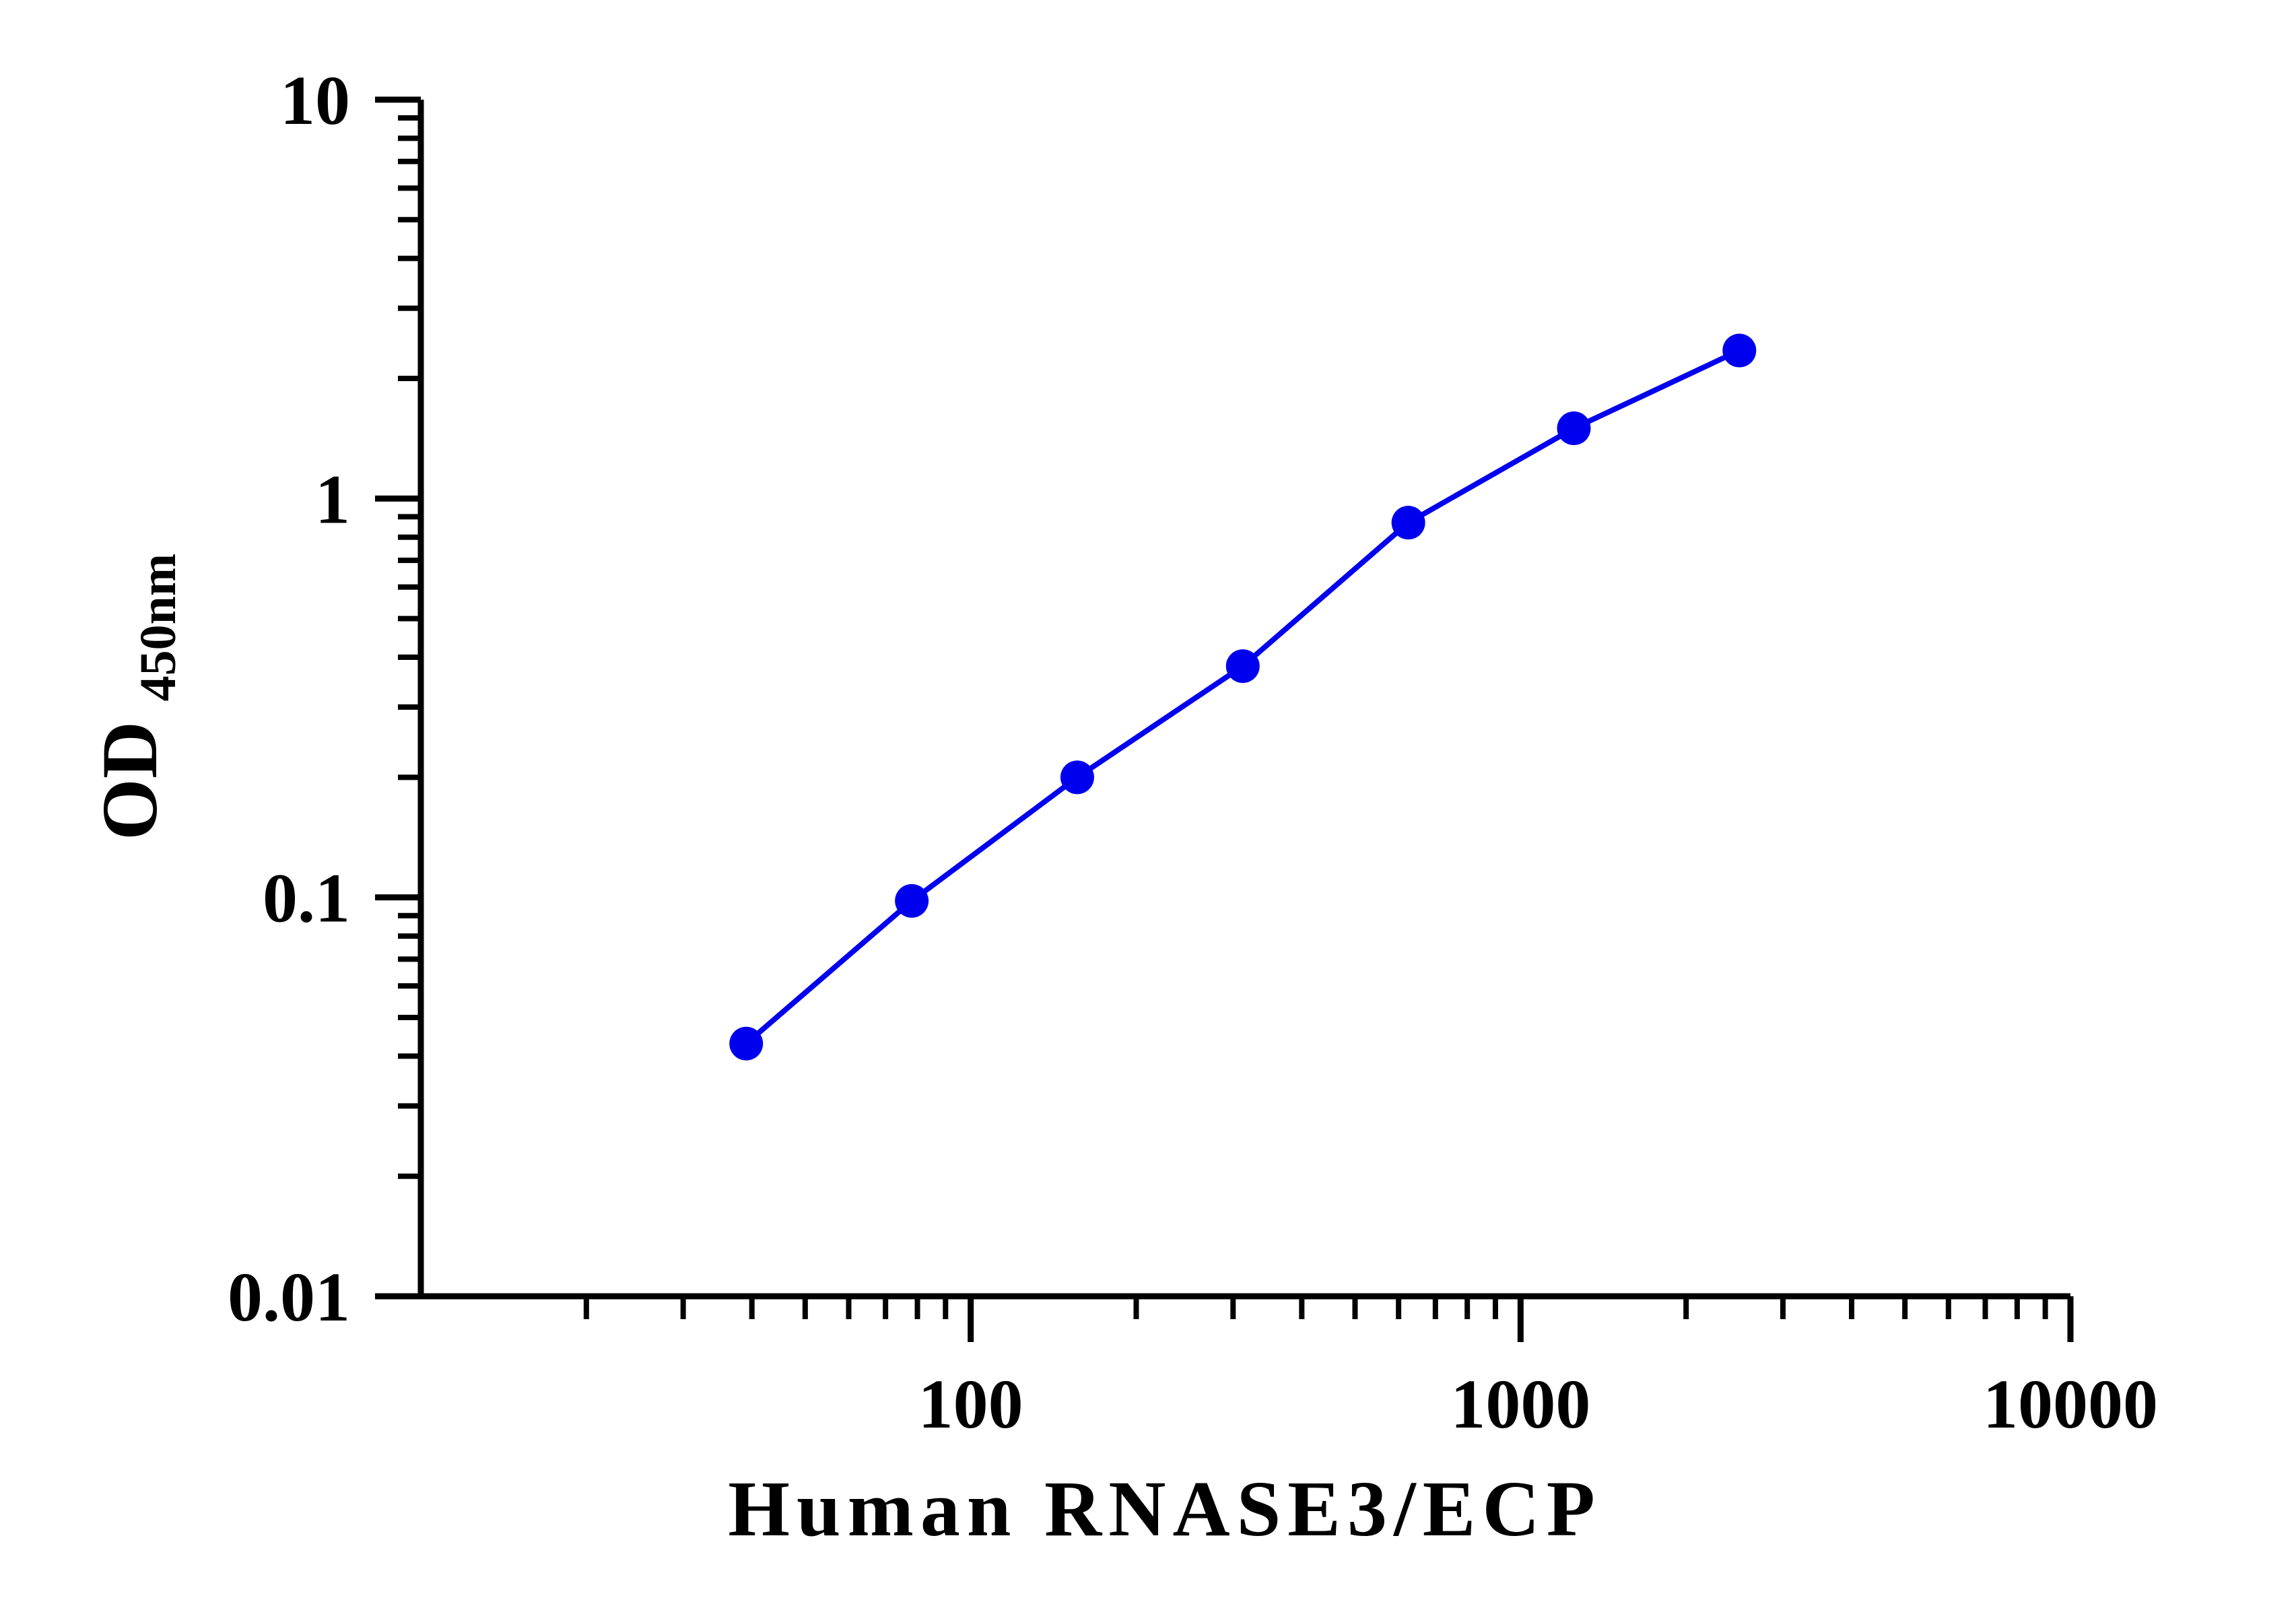 This screenshot has width=2296, height=1604. Describe the element at coordinates (1165, 1509) in the screenshot. I see `x-axis-title: Human RNASE3/ECP` at that location.